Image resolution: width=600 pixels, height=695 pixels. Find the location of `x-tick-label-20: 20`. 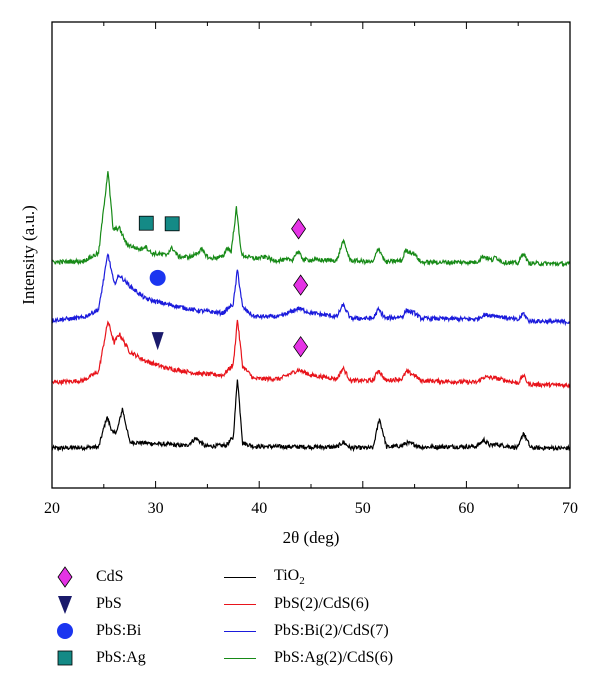

x-tick-label-20: 20 is located at coordinates (52, 508).